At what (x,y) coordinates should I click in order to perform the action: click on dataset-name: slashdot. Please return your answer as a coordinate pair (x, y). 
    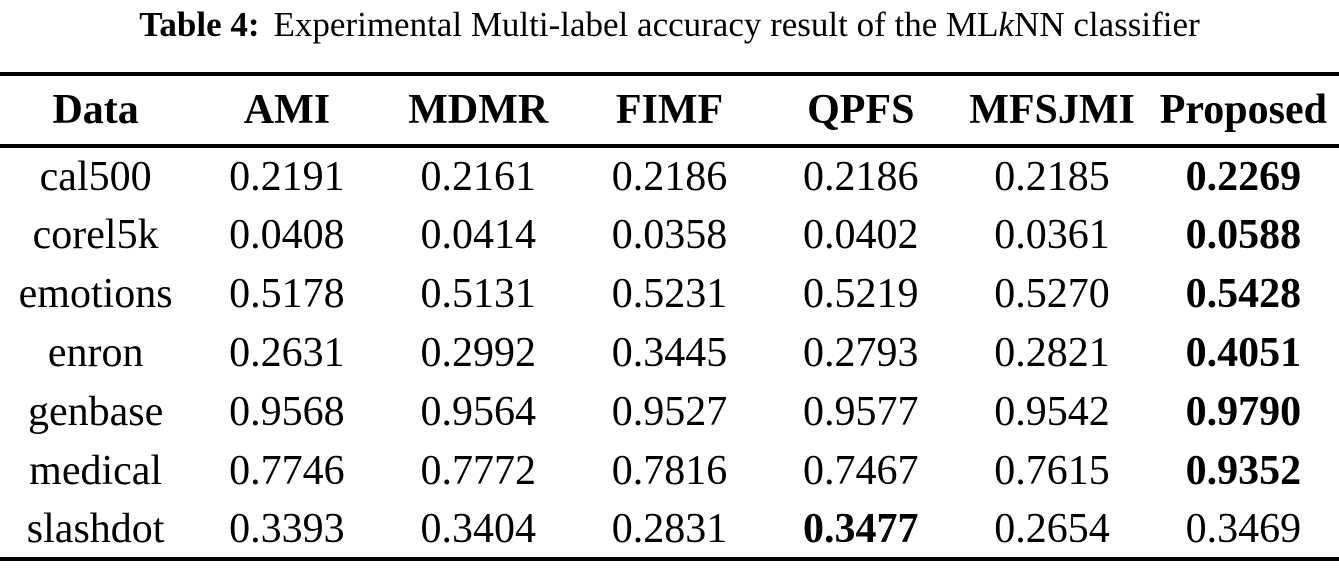
    Looking at the image, I should click on (95, 528).